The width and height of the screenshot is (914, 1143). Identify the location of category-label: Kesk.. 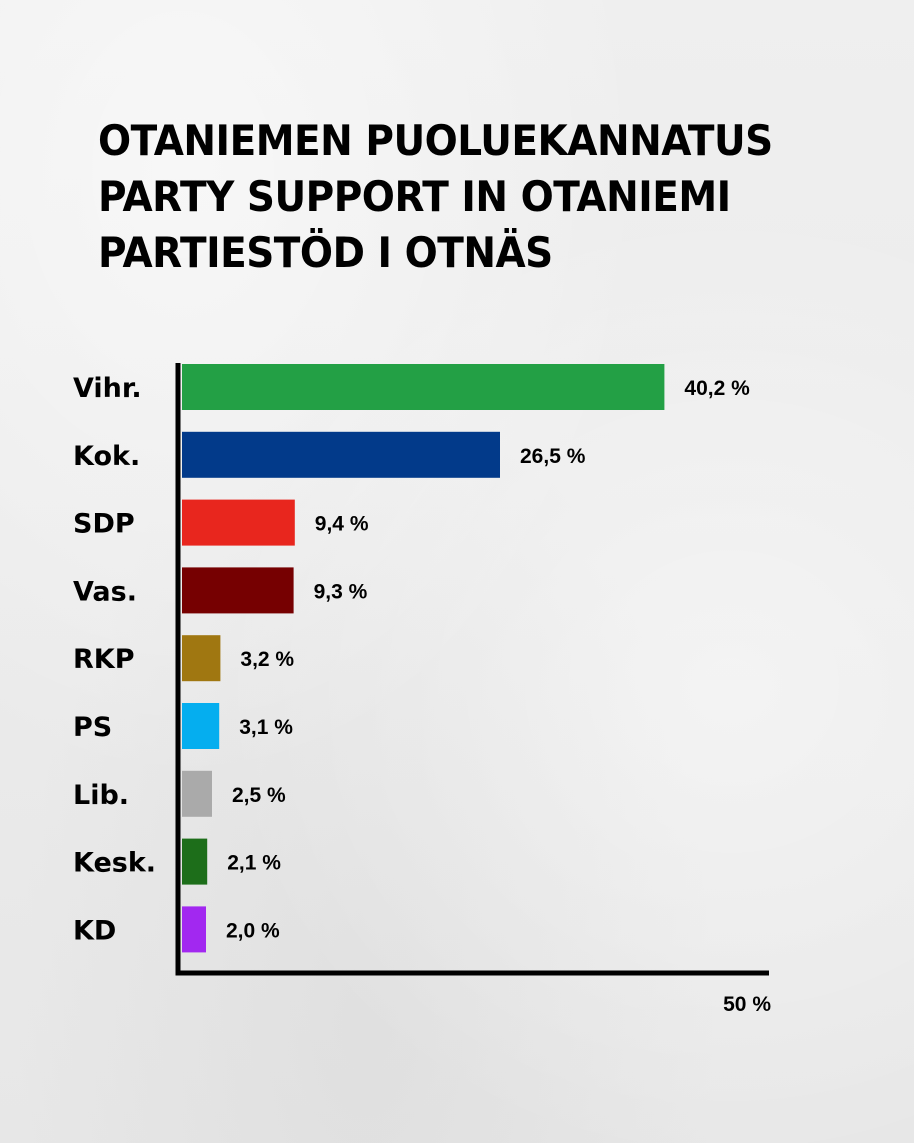
(114, 863).